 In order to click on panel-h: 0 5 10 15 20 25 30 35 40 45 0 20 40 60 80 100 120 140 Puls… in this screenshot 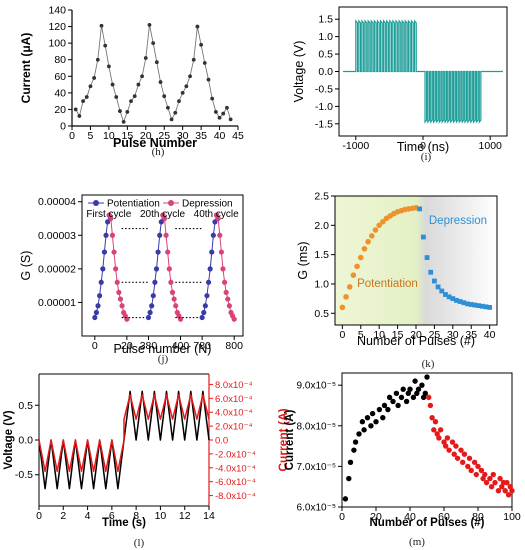, I will do `click(131, 78)`.